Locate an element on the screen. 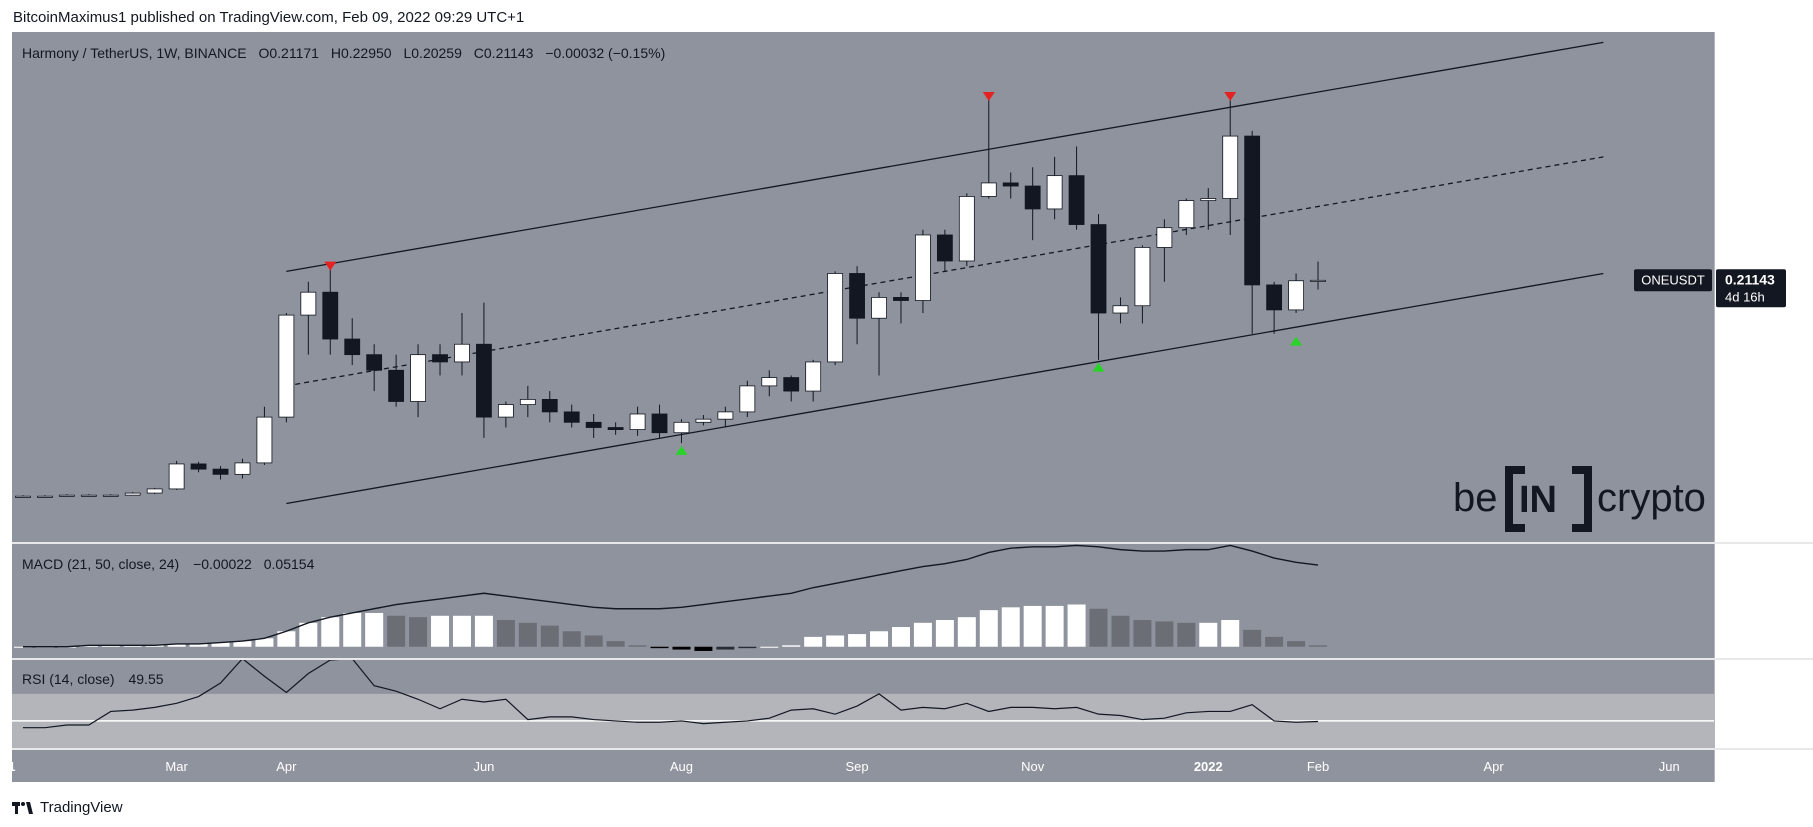  time-tick-label: 2022 is located at coordinates (1208, 766).